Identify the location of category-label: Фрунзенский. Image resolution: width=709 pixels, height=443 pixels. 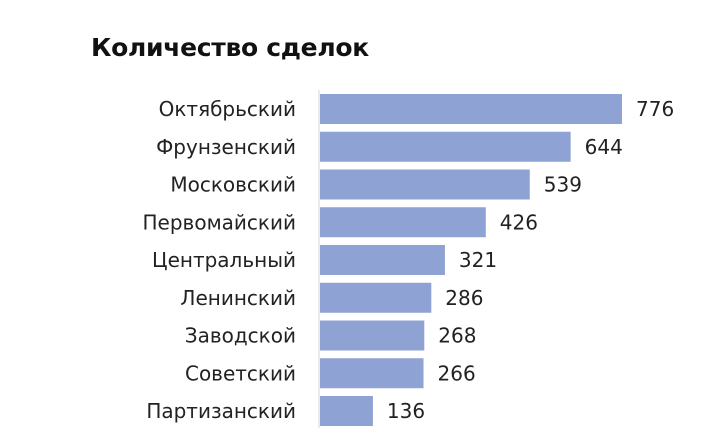
(226, 147).